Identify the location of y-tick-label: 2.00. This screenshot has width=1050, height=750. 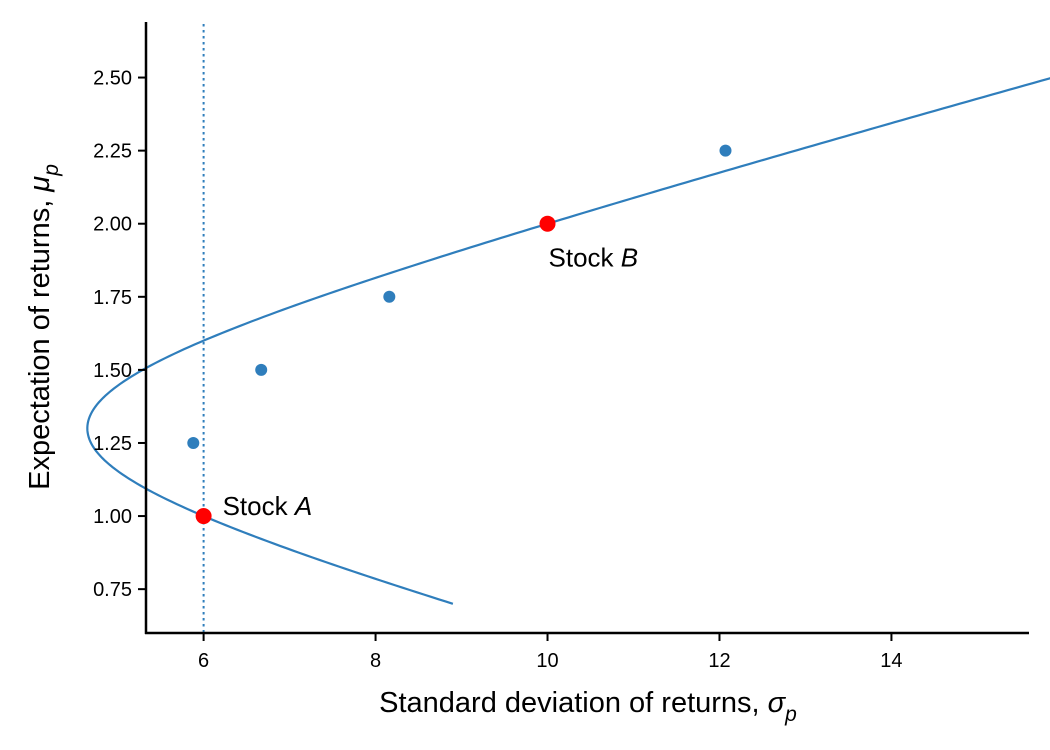
(112, 225).